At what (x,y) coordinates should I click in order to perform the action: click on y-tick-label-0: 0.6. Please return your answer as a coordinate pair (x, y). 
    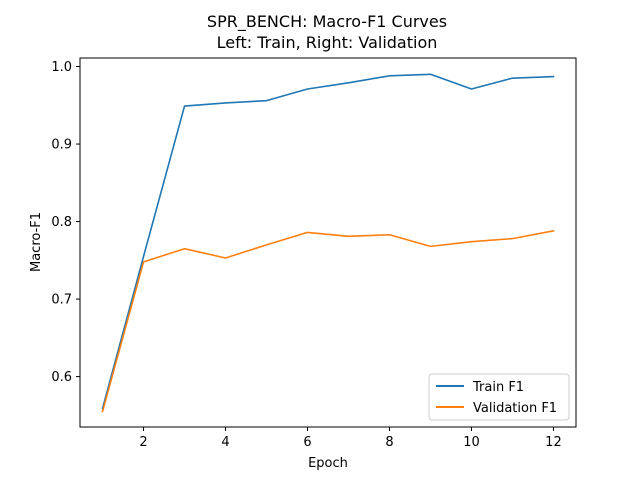
    Looking at the image, I should click on (61, 377).